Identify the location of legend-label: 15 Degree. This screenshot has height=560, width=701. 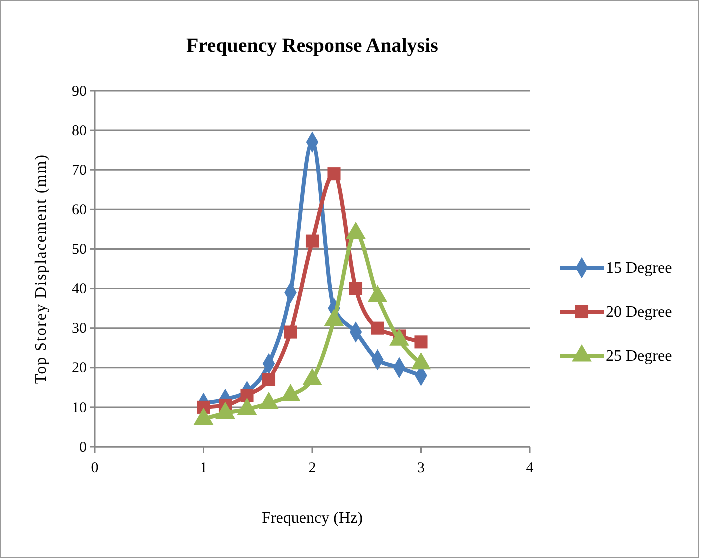
(639, 268).